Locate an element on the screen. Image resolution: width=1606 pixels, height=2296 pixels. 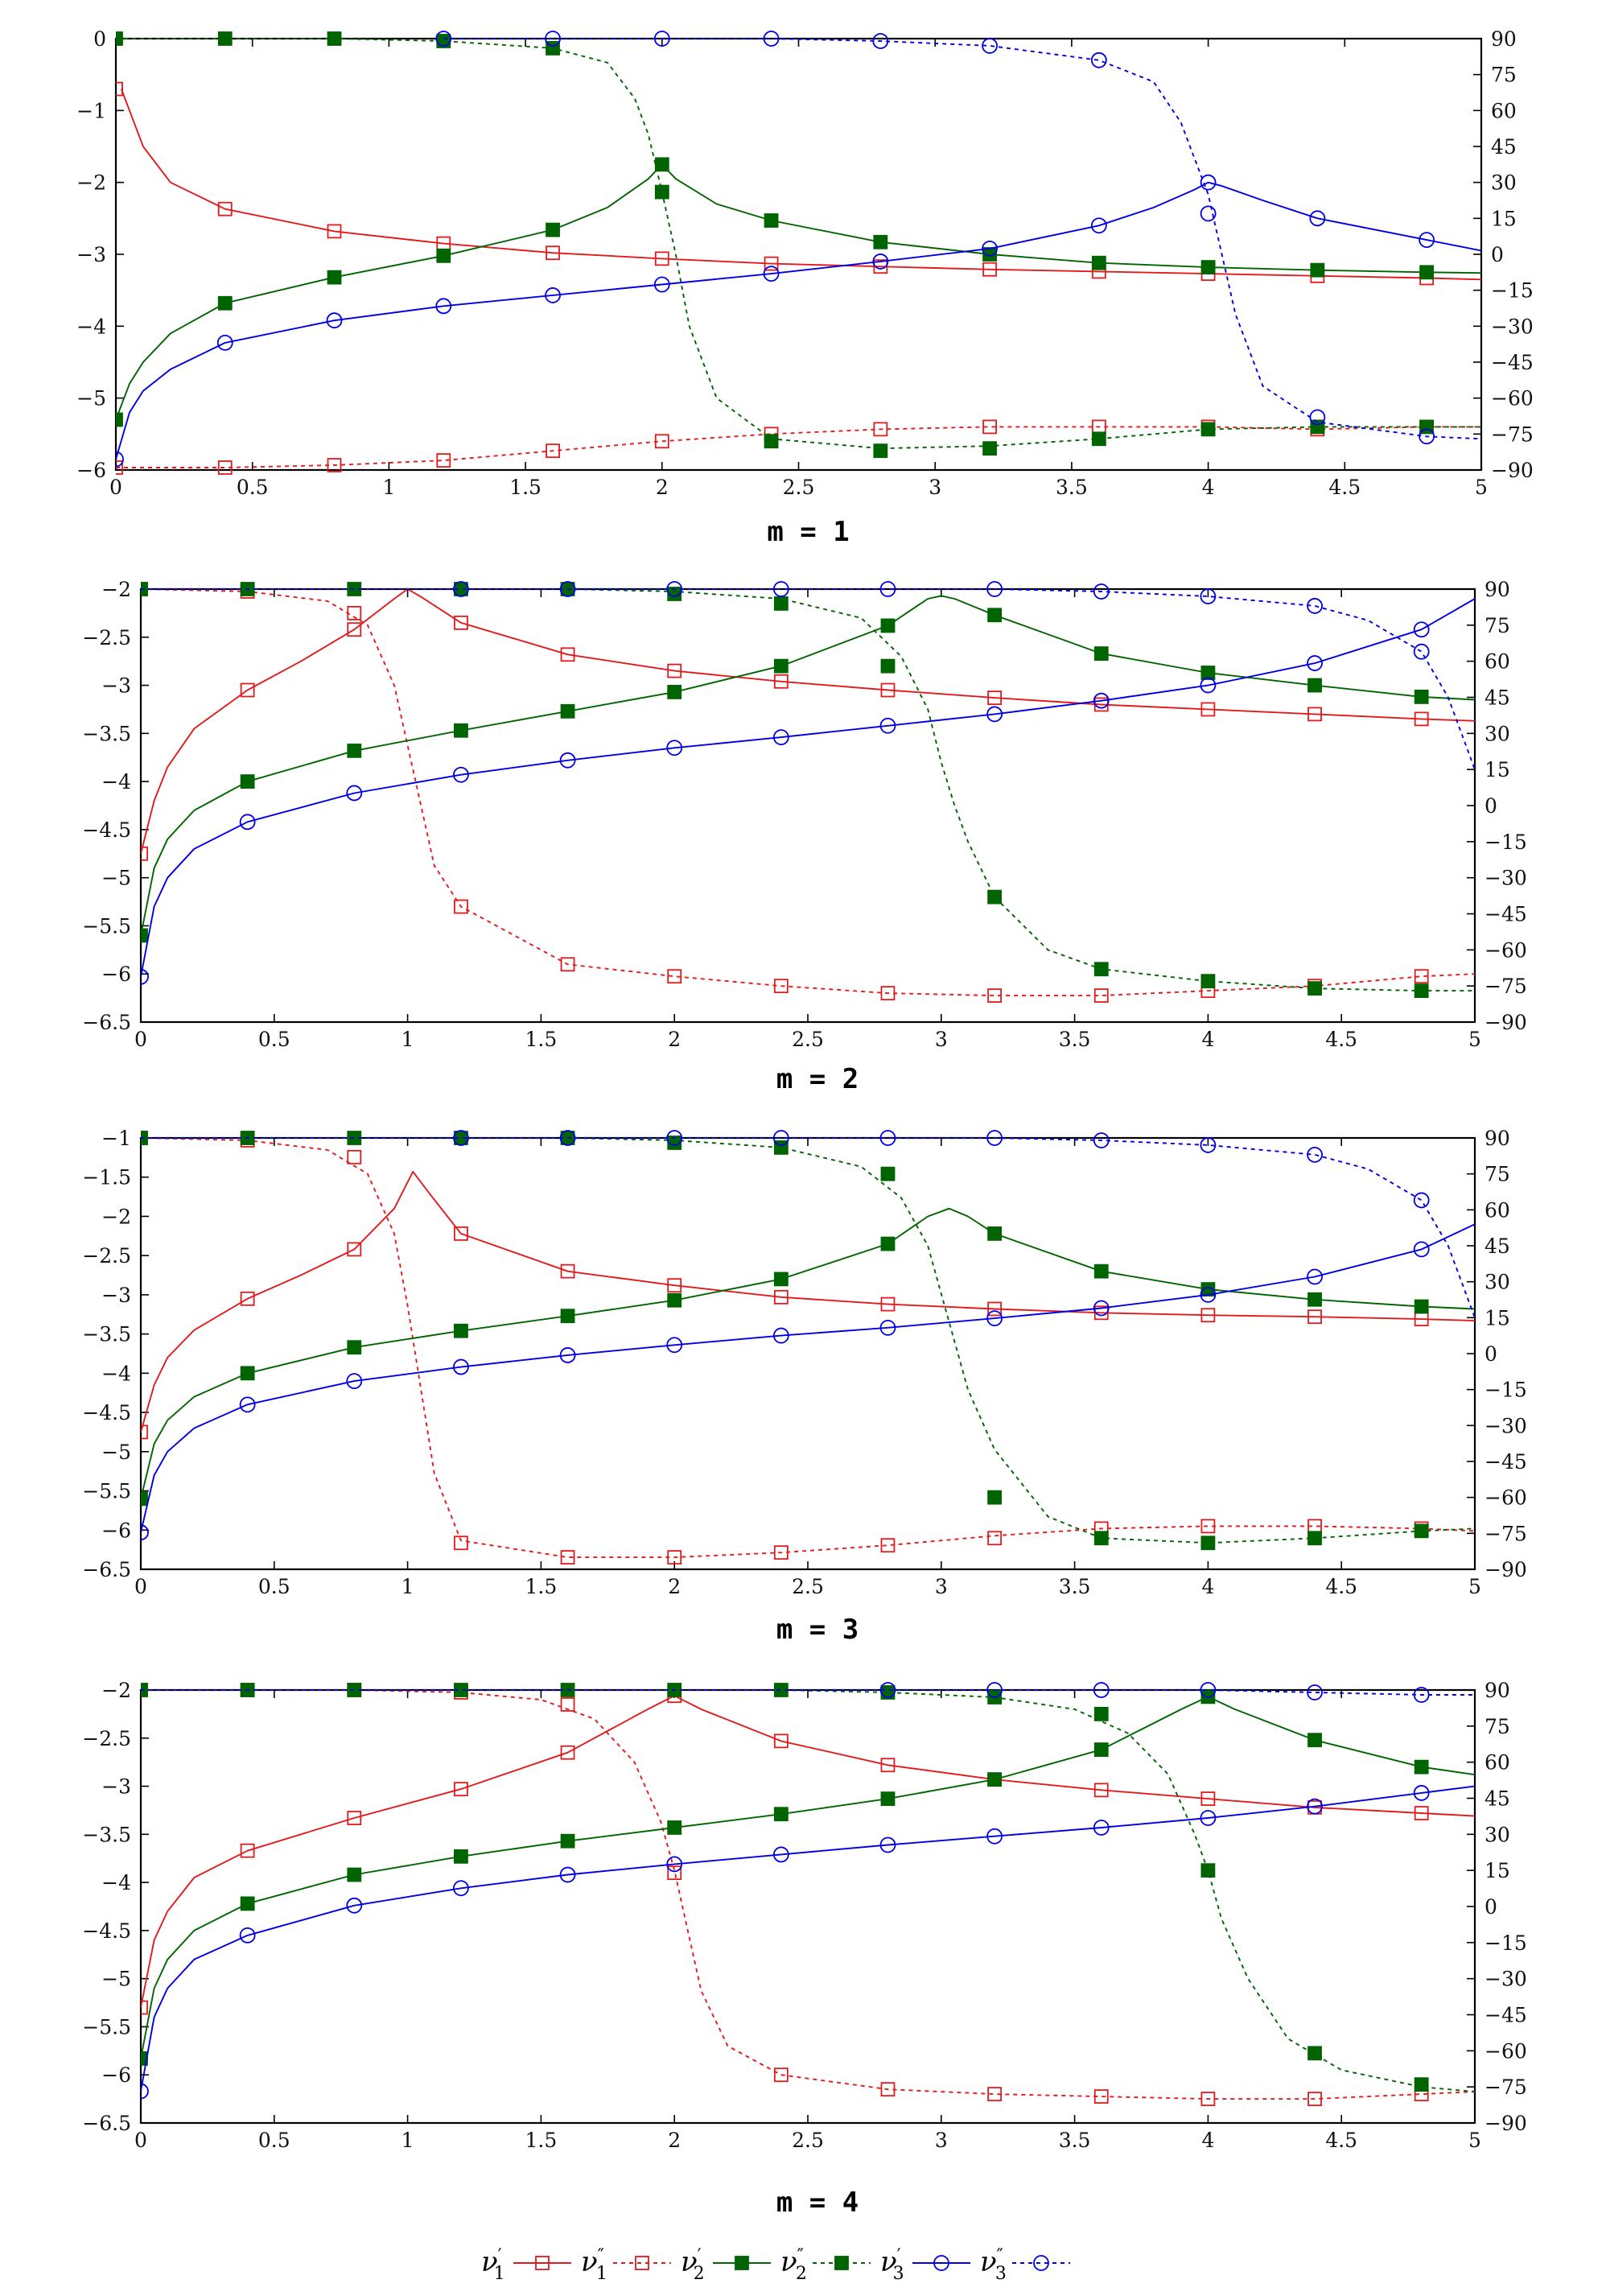
y2-tick-label: 0 is located at coordinates (1491, 1354).